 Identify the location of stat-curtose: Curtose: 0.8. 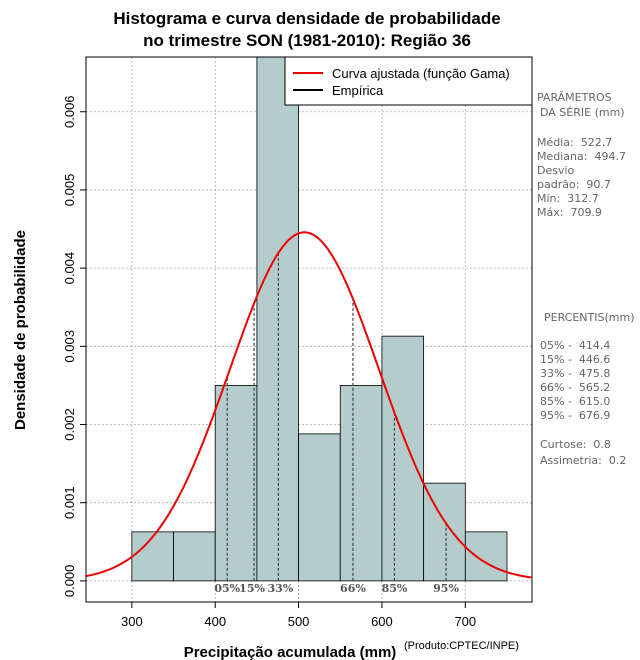
(575, 444).